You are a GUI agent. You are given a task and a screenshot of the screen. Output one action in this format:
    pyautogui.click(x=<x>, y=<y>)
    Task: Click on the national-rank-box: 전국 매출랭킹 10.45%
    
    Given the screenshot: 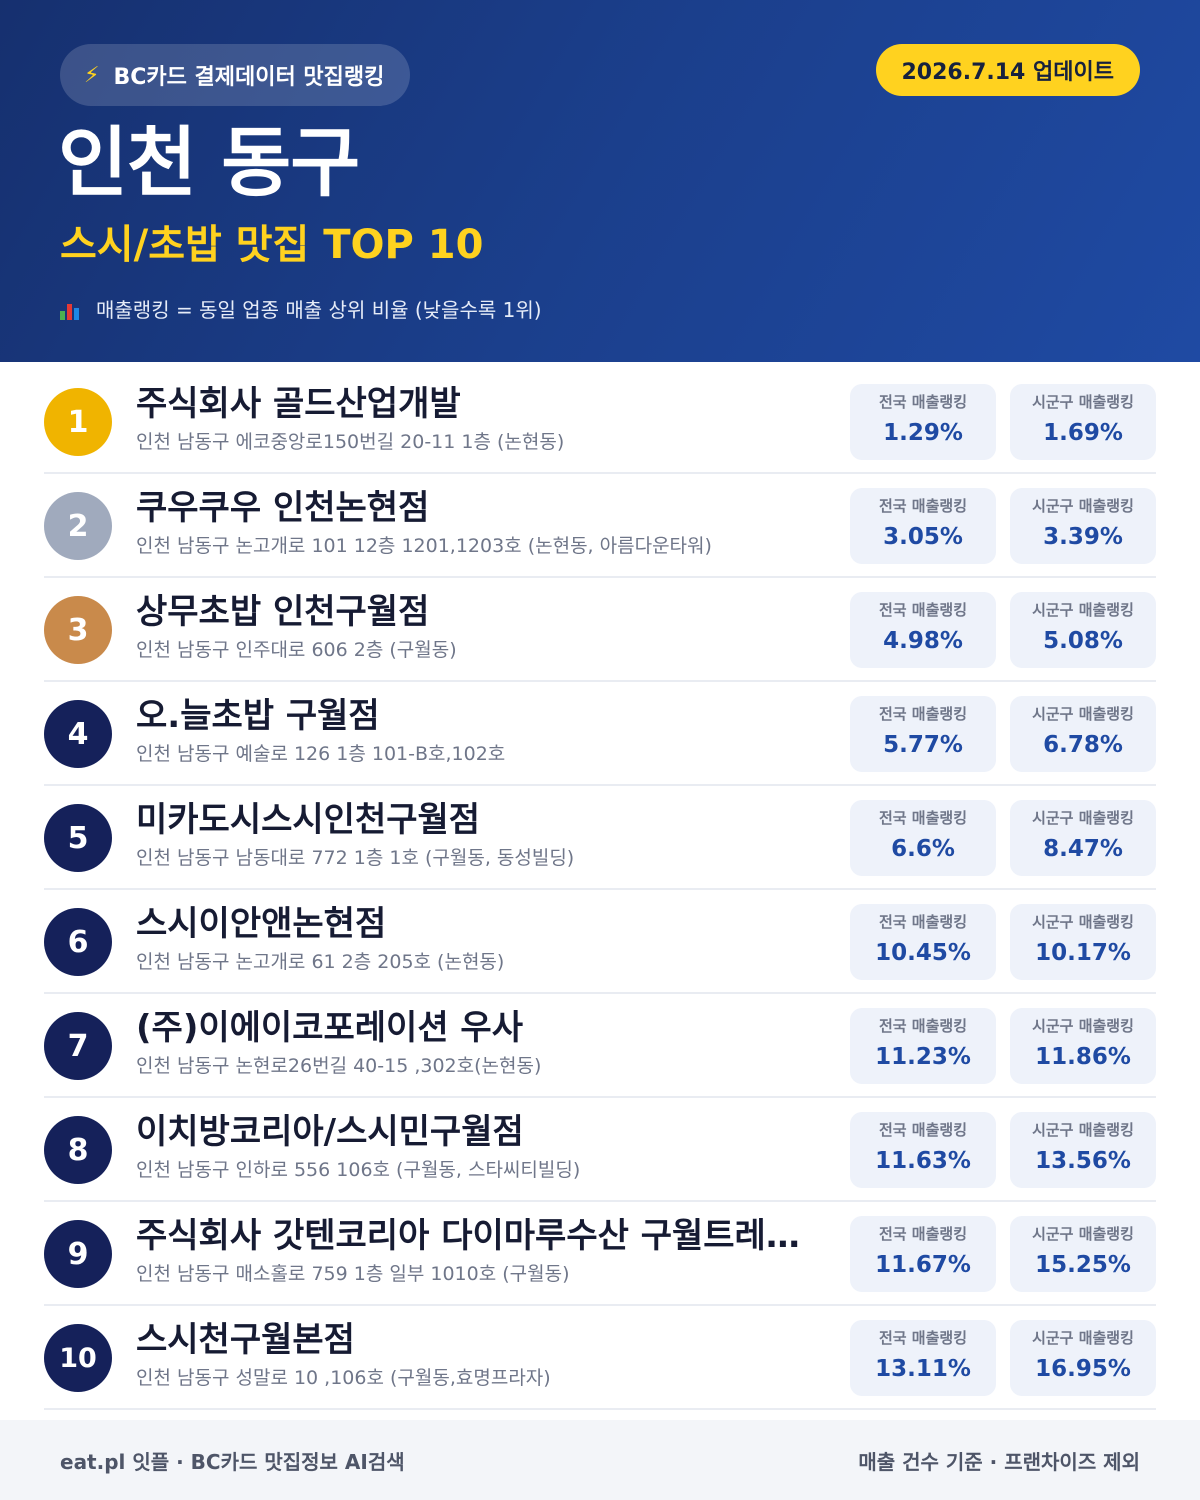 What is the action you would take?
    pyautogui.click(x=923, y=942)
    